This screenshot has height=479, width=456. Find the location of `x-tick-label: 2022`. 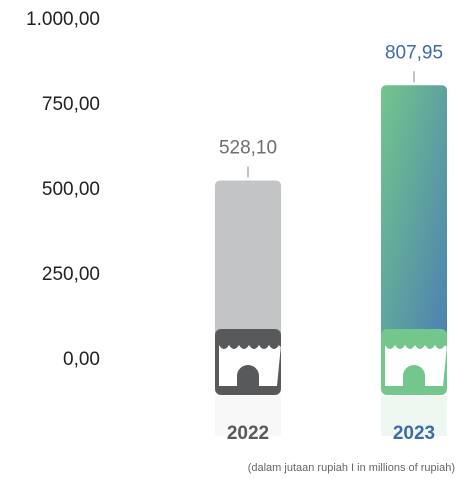

x-tick-label: 2022 is located at coordinates (248, 433).